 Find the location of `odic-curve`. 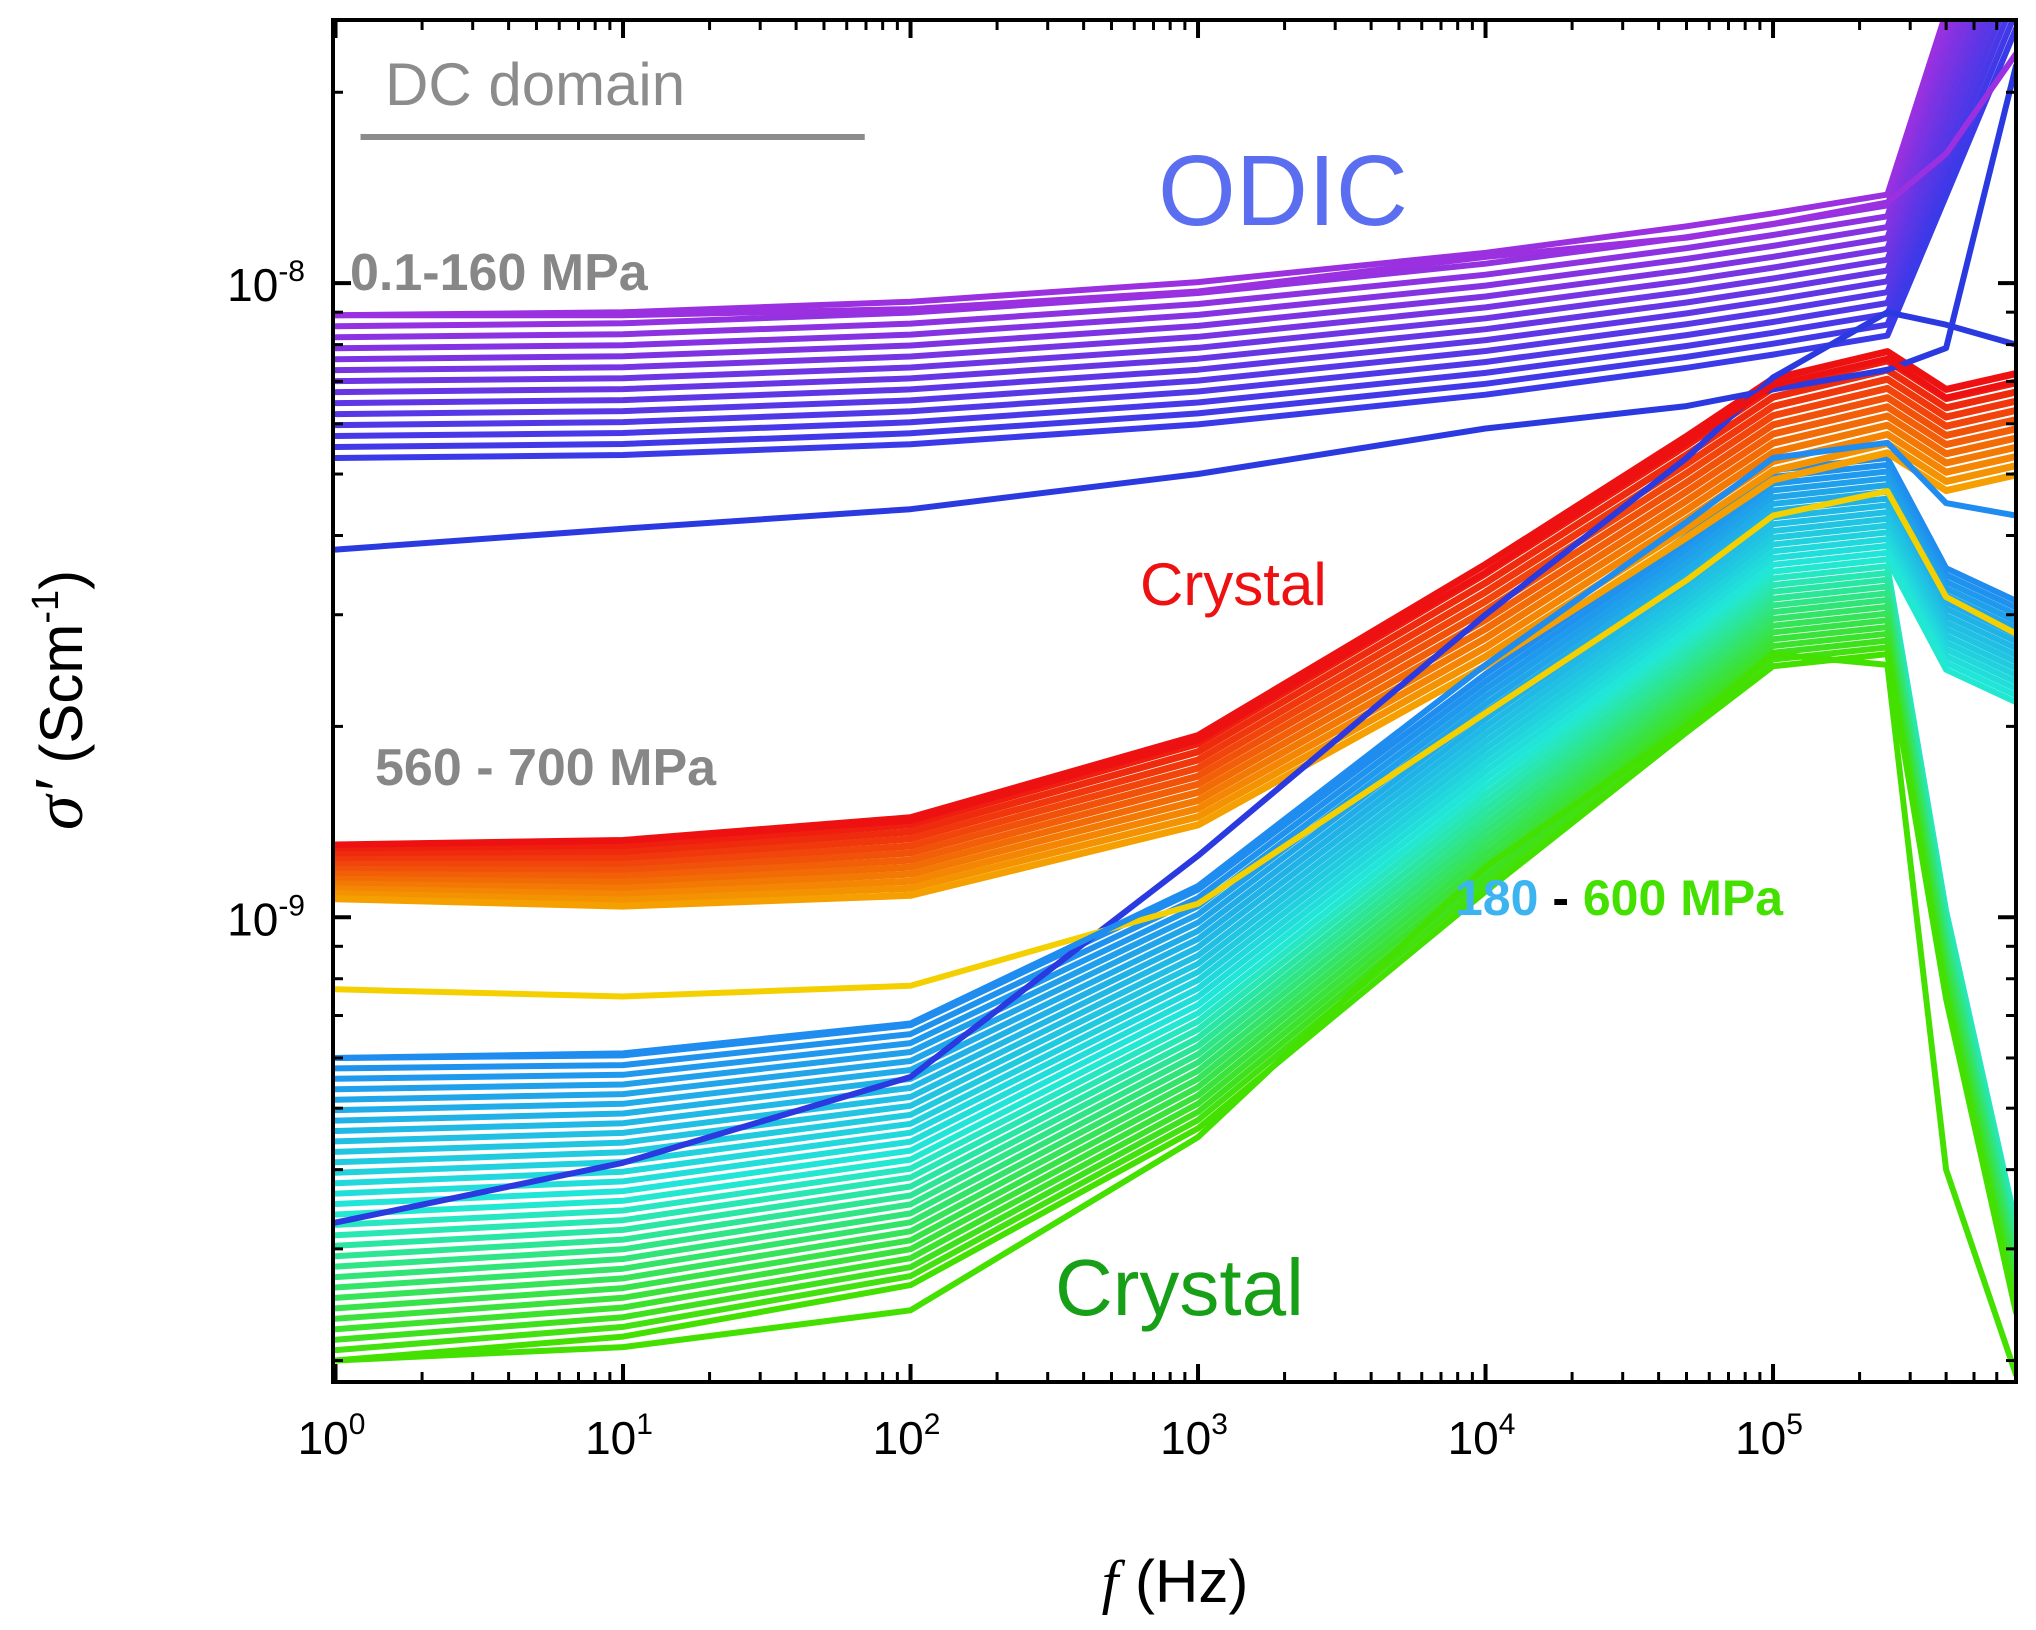

odic-curve is located at coordinates (1140, 169).